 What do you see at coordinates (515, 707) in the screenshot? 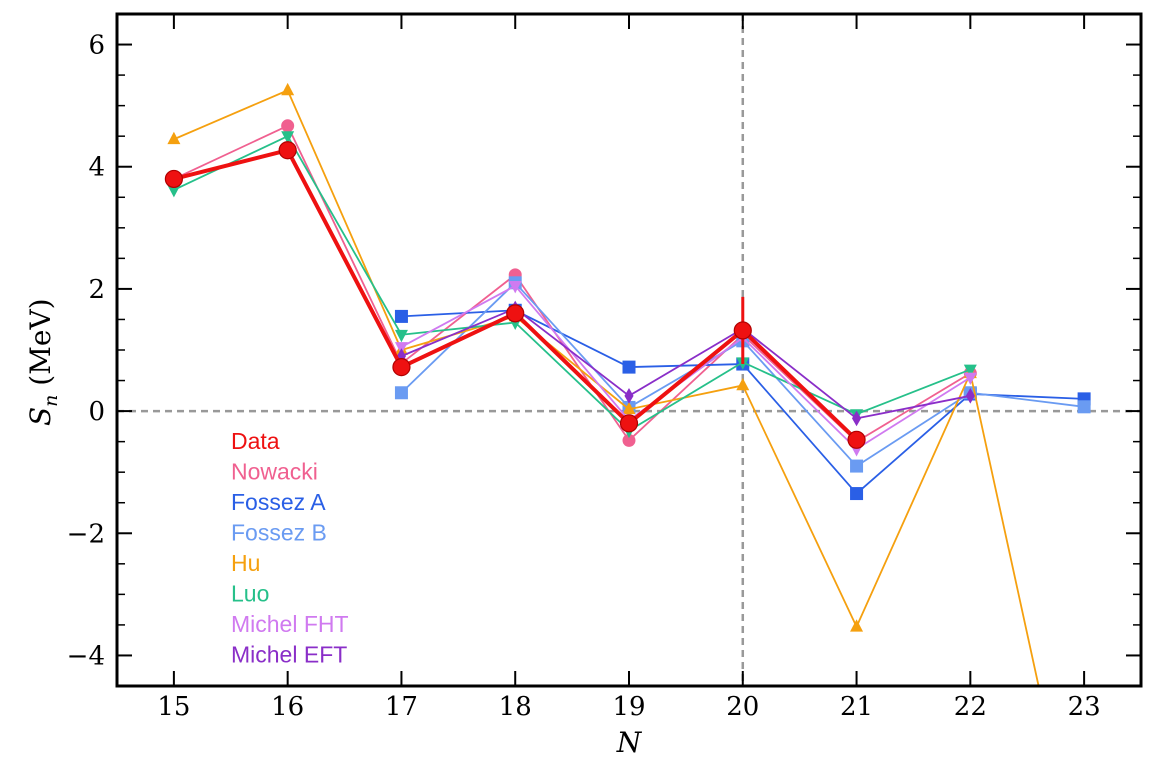
I see `x-tick-label: 18` at bounding box center [515, 707].